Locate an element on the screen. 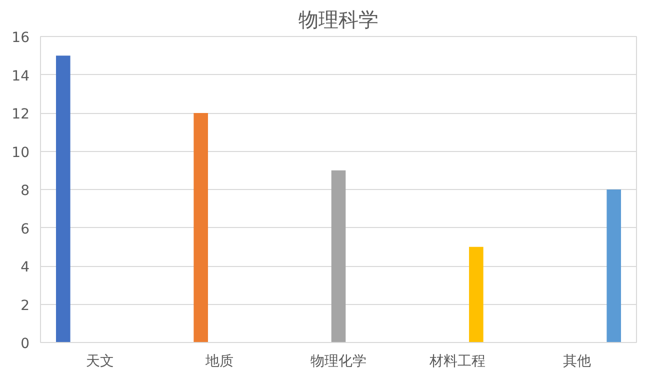 The width and height of the screenshot is (658, 372). y-tick-label: 12 is located at coordinates (21, 114).